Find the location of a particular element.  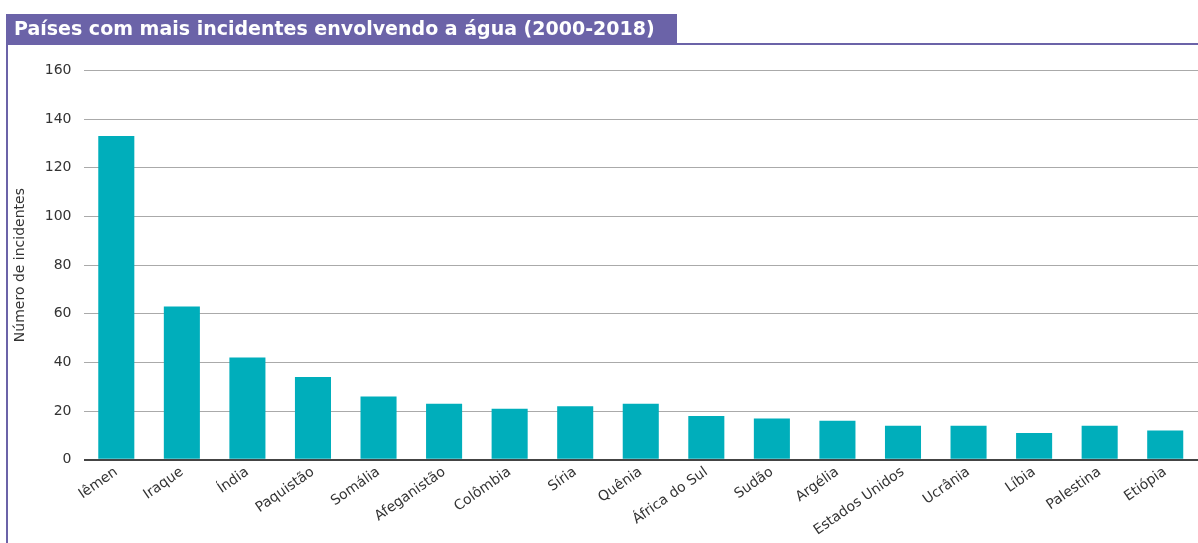

x-tick-label: Síria is located at coordinates (562, 478).